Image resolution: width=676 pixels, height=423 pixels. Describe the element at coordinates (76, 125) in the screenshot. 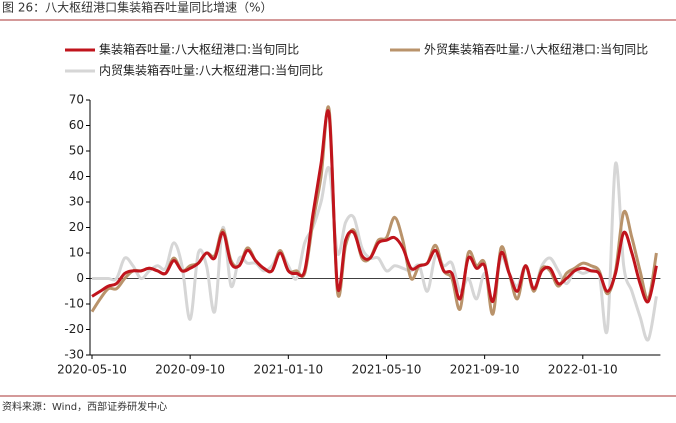

I see `y-tick-label: 60` at that location.